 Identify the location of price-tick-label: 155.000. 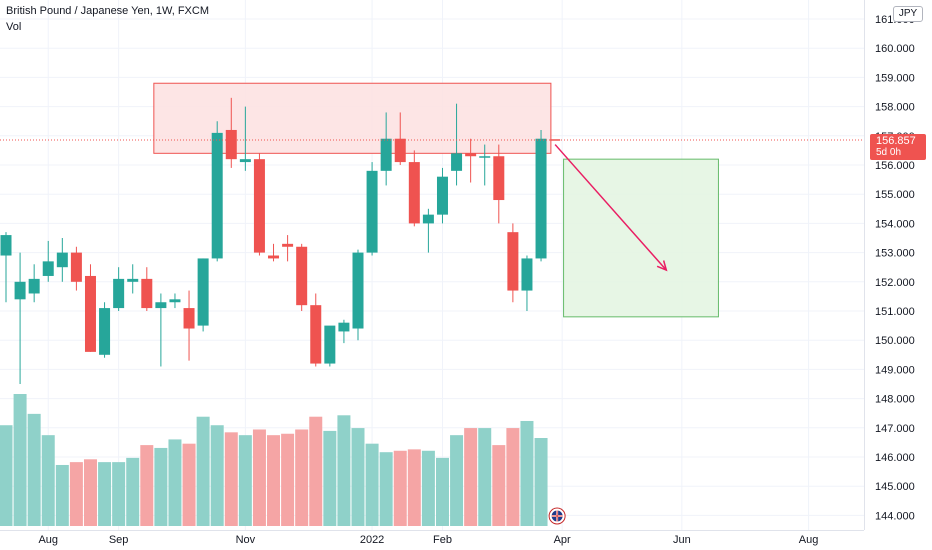
(895, 195).